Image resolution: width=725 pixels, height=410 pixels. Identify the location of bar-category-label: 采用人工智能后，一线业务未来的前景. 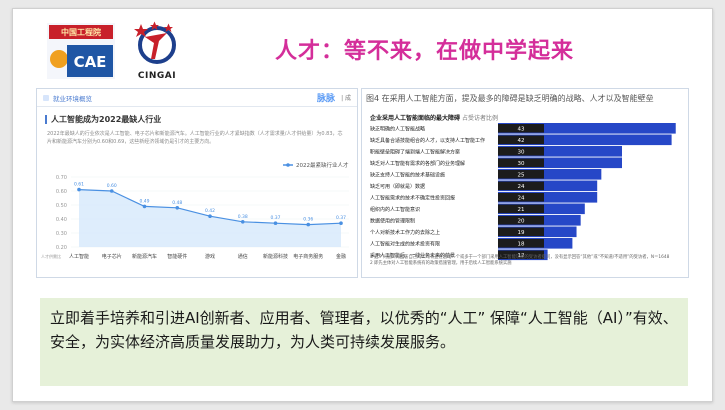
(412, 255).